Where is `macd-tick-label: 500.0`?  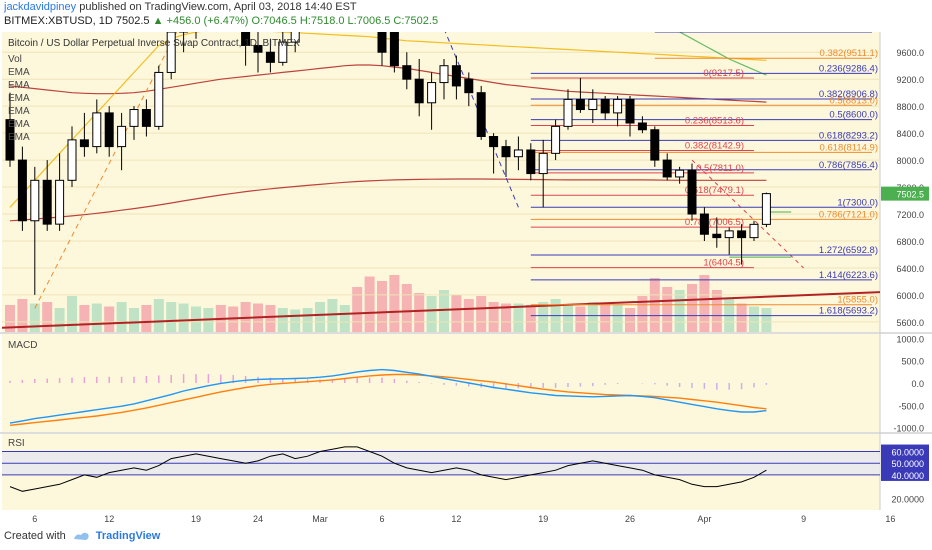
macd-tick-label: 500.0 is located at coordinates (912, 362).